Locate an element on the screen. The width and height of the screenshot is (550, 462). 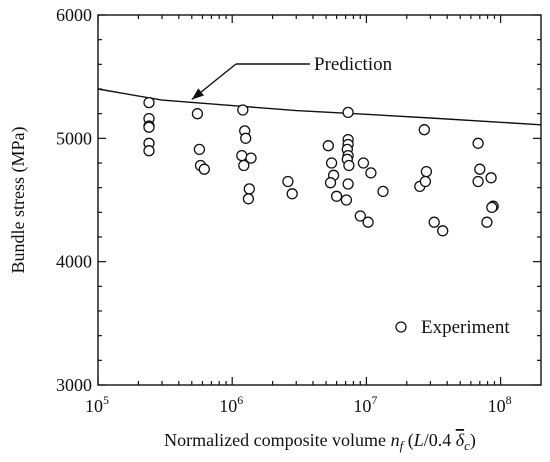
x-axis-title-paren-close: ) is located at coordinates (473, 440).